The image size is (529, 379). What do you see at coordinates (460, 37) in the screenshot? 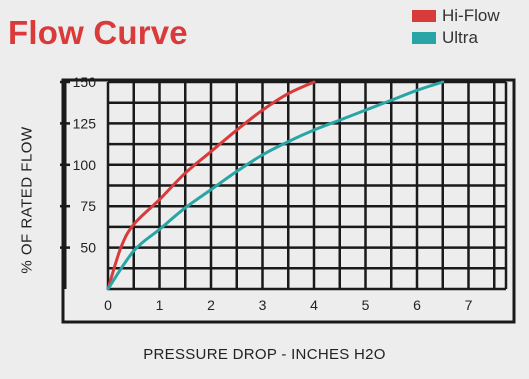
I see `legend-label-ultra: Ultra` at bounding box center [460, 37].